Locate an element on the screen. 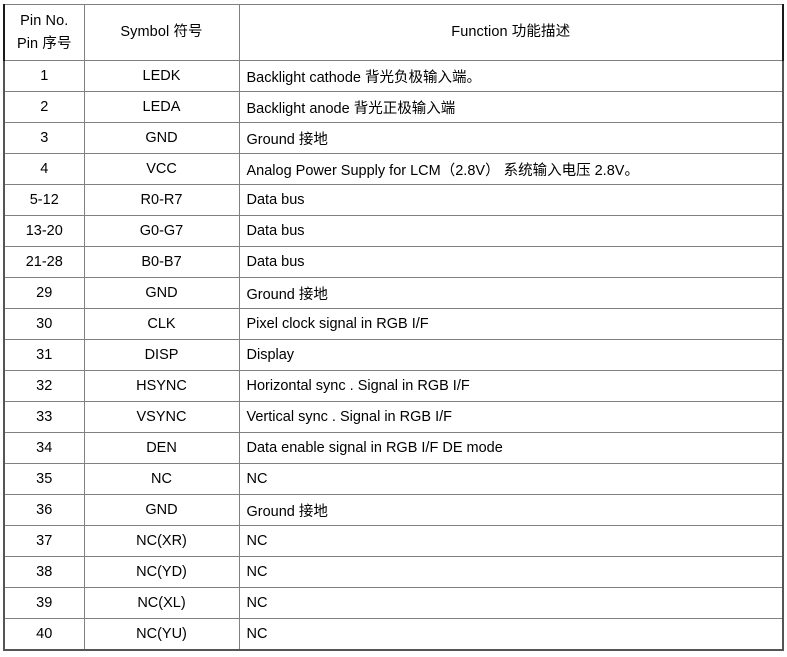 This screenshot has height=657, width=787. cell-symbol: VSYNC is located at coordinates (161, 417).